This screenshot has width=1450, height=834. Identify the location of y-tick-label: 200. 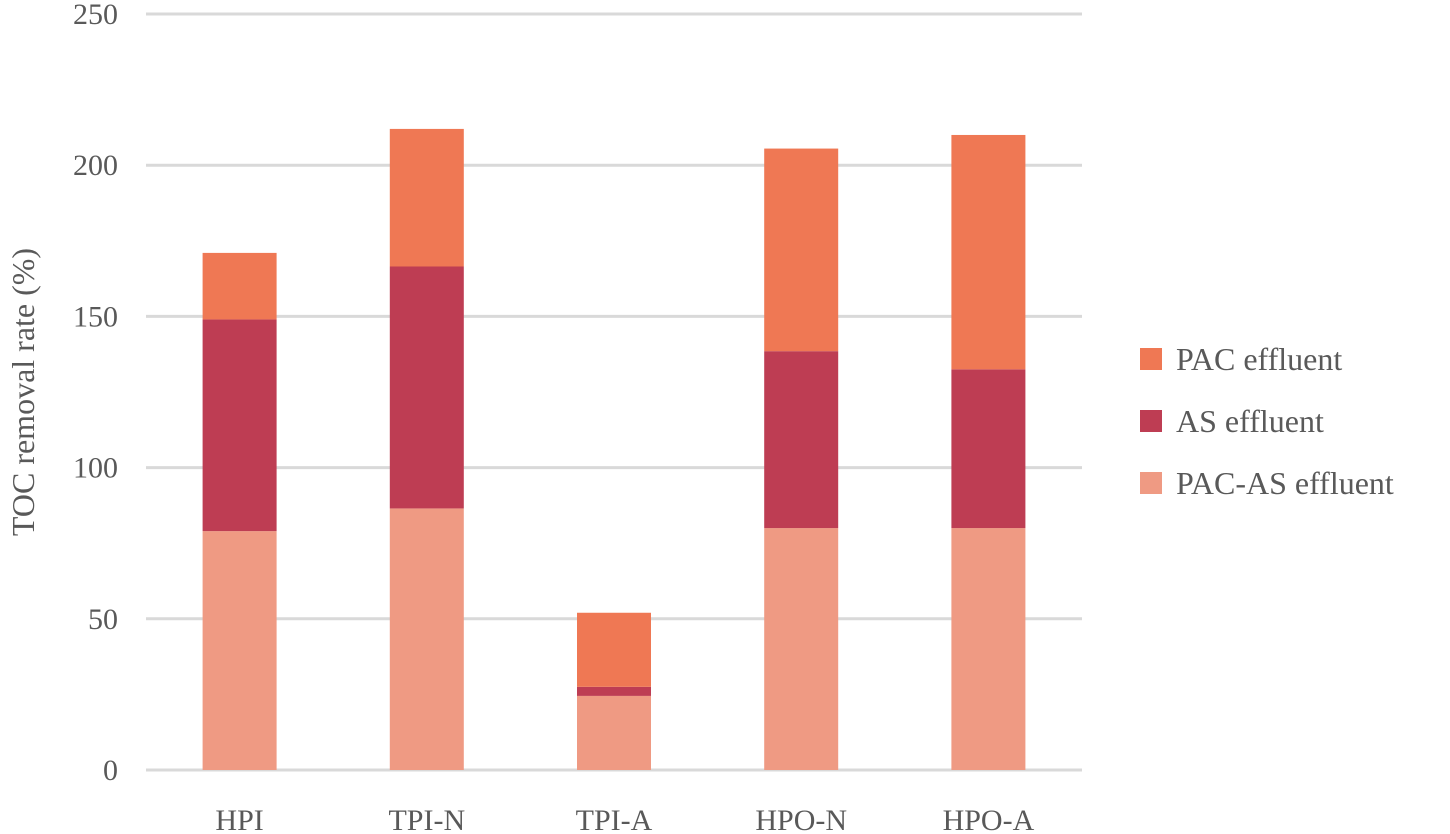
(95, 165).